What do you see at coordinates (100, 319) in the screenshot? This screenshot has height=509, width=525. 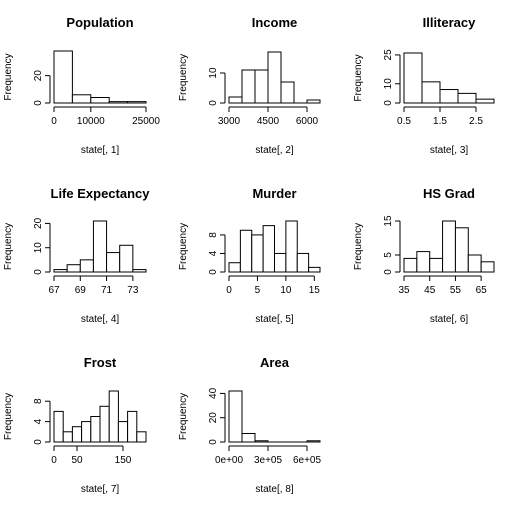 I see `x-axis-label: state[, 4]` at bounding box center [100, 319].